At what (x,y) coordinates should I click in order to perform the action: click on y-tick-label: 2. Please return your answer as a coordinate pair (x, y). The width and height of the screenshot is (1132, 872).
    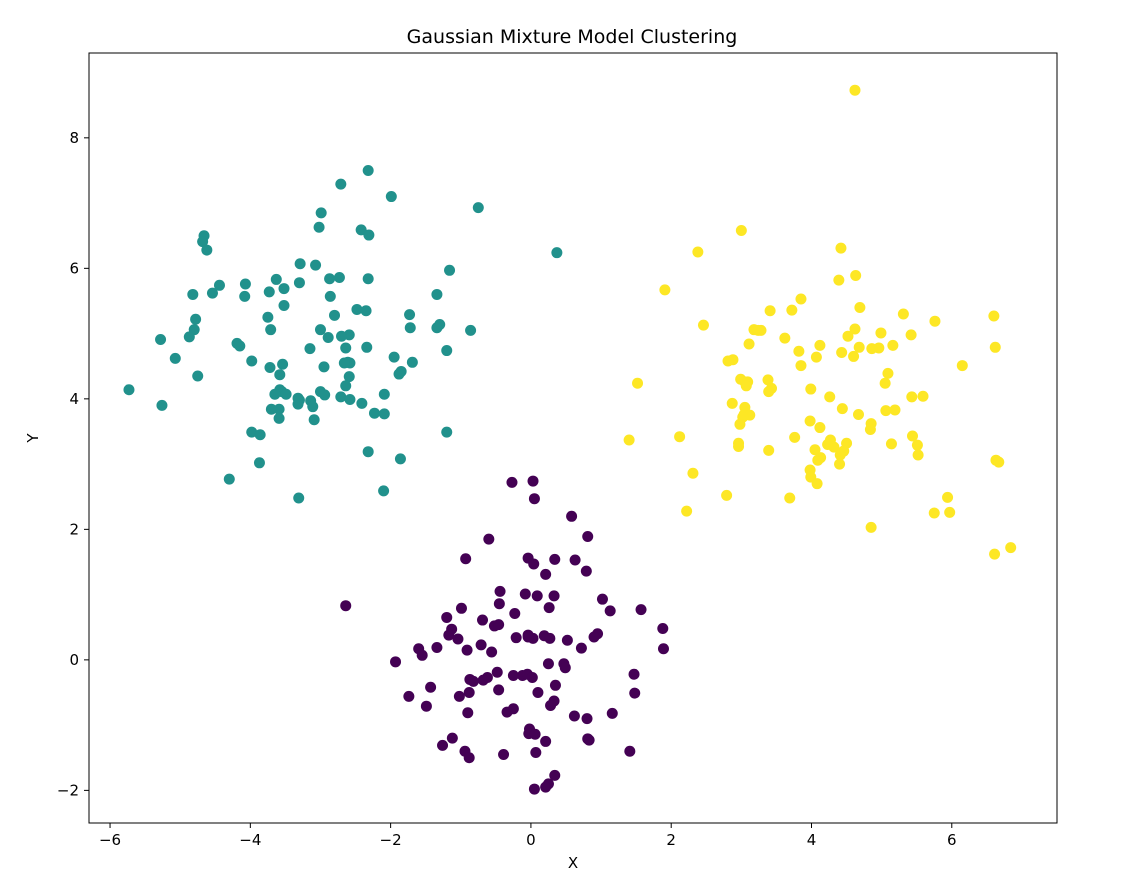
    Looking at the image, I should click on (74, 529).